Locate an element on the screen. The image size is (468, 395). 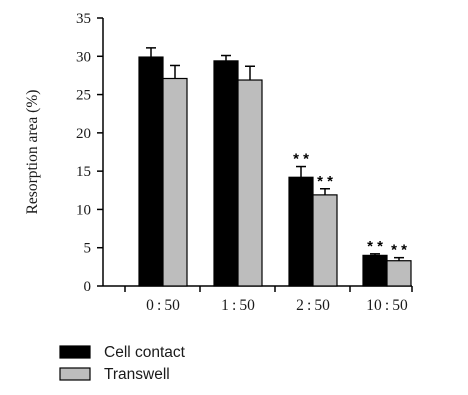
y-axis-title: Resorption area (%) is located at coordinates (32, 152).